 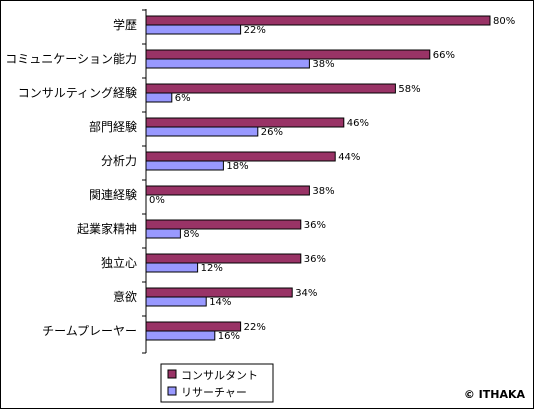 What do you see at coordinates (306, 293) in the screenshot?
I see `data-label: 34%` at bounding box center [306, 293].